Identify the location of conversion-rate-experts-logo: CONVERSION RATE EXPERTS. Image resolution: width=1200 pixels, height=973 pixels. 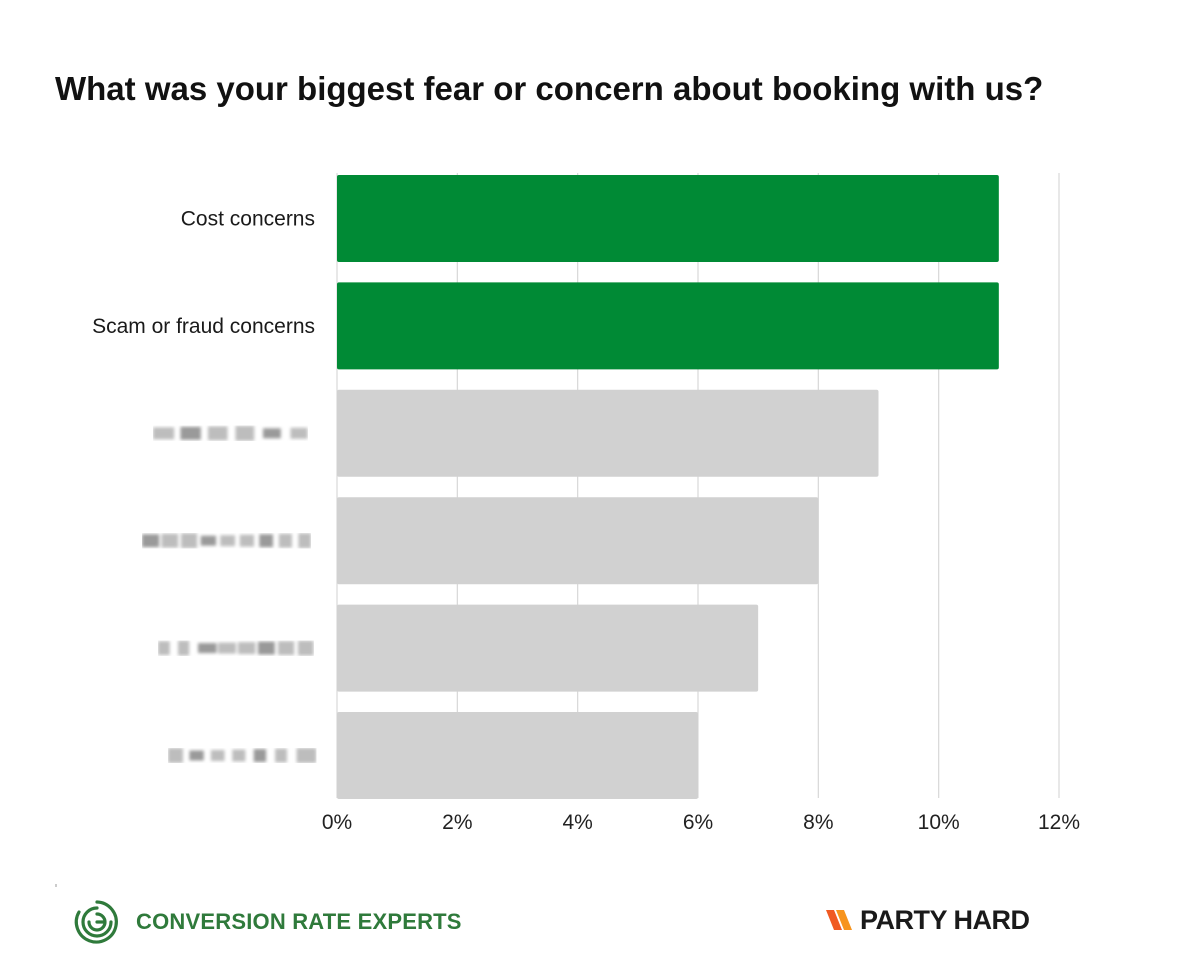
(266, 922).